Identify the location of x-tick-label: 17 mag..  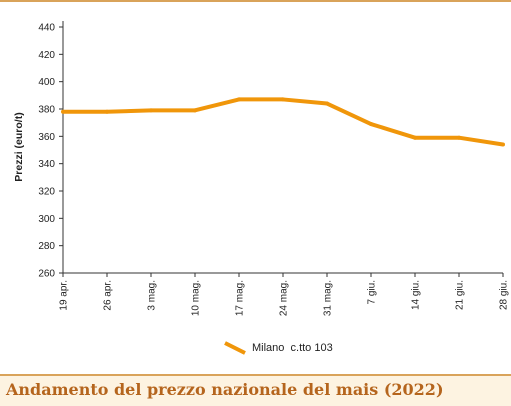
(240, 298).